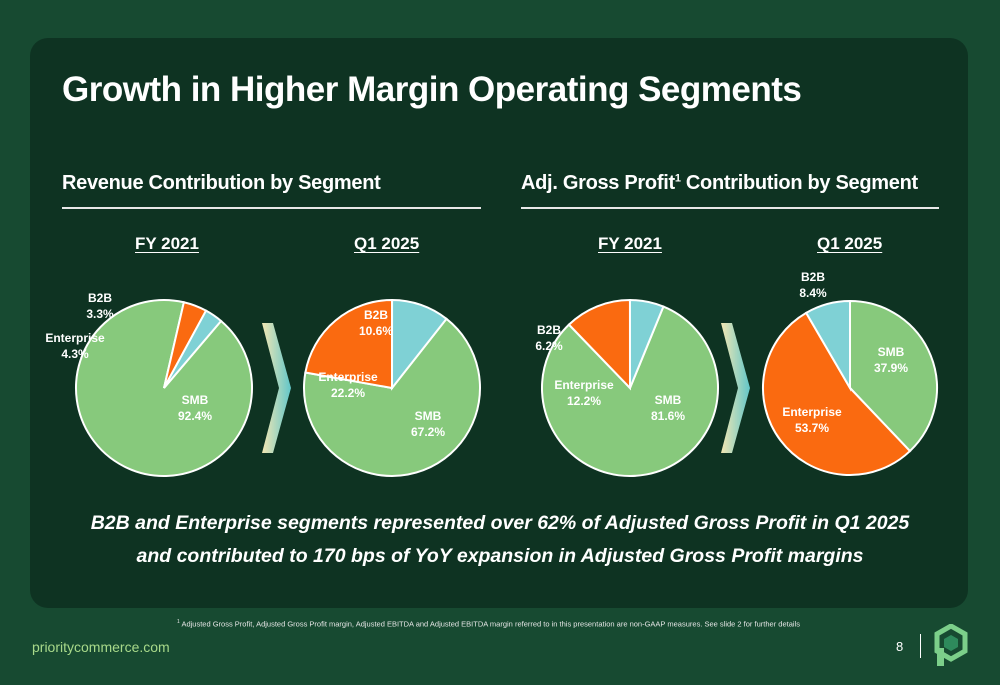  Describe the element at coordinates (348, 385) in the screenshot. I see `data-label-enterprise: Enterprise 22.2%` at that location.